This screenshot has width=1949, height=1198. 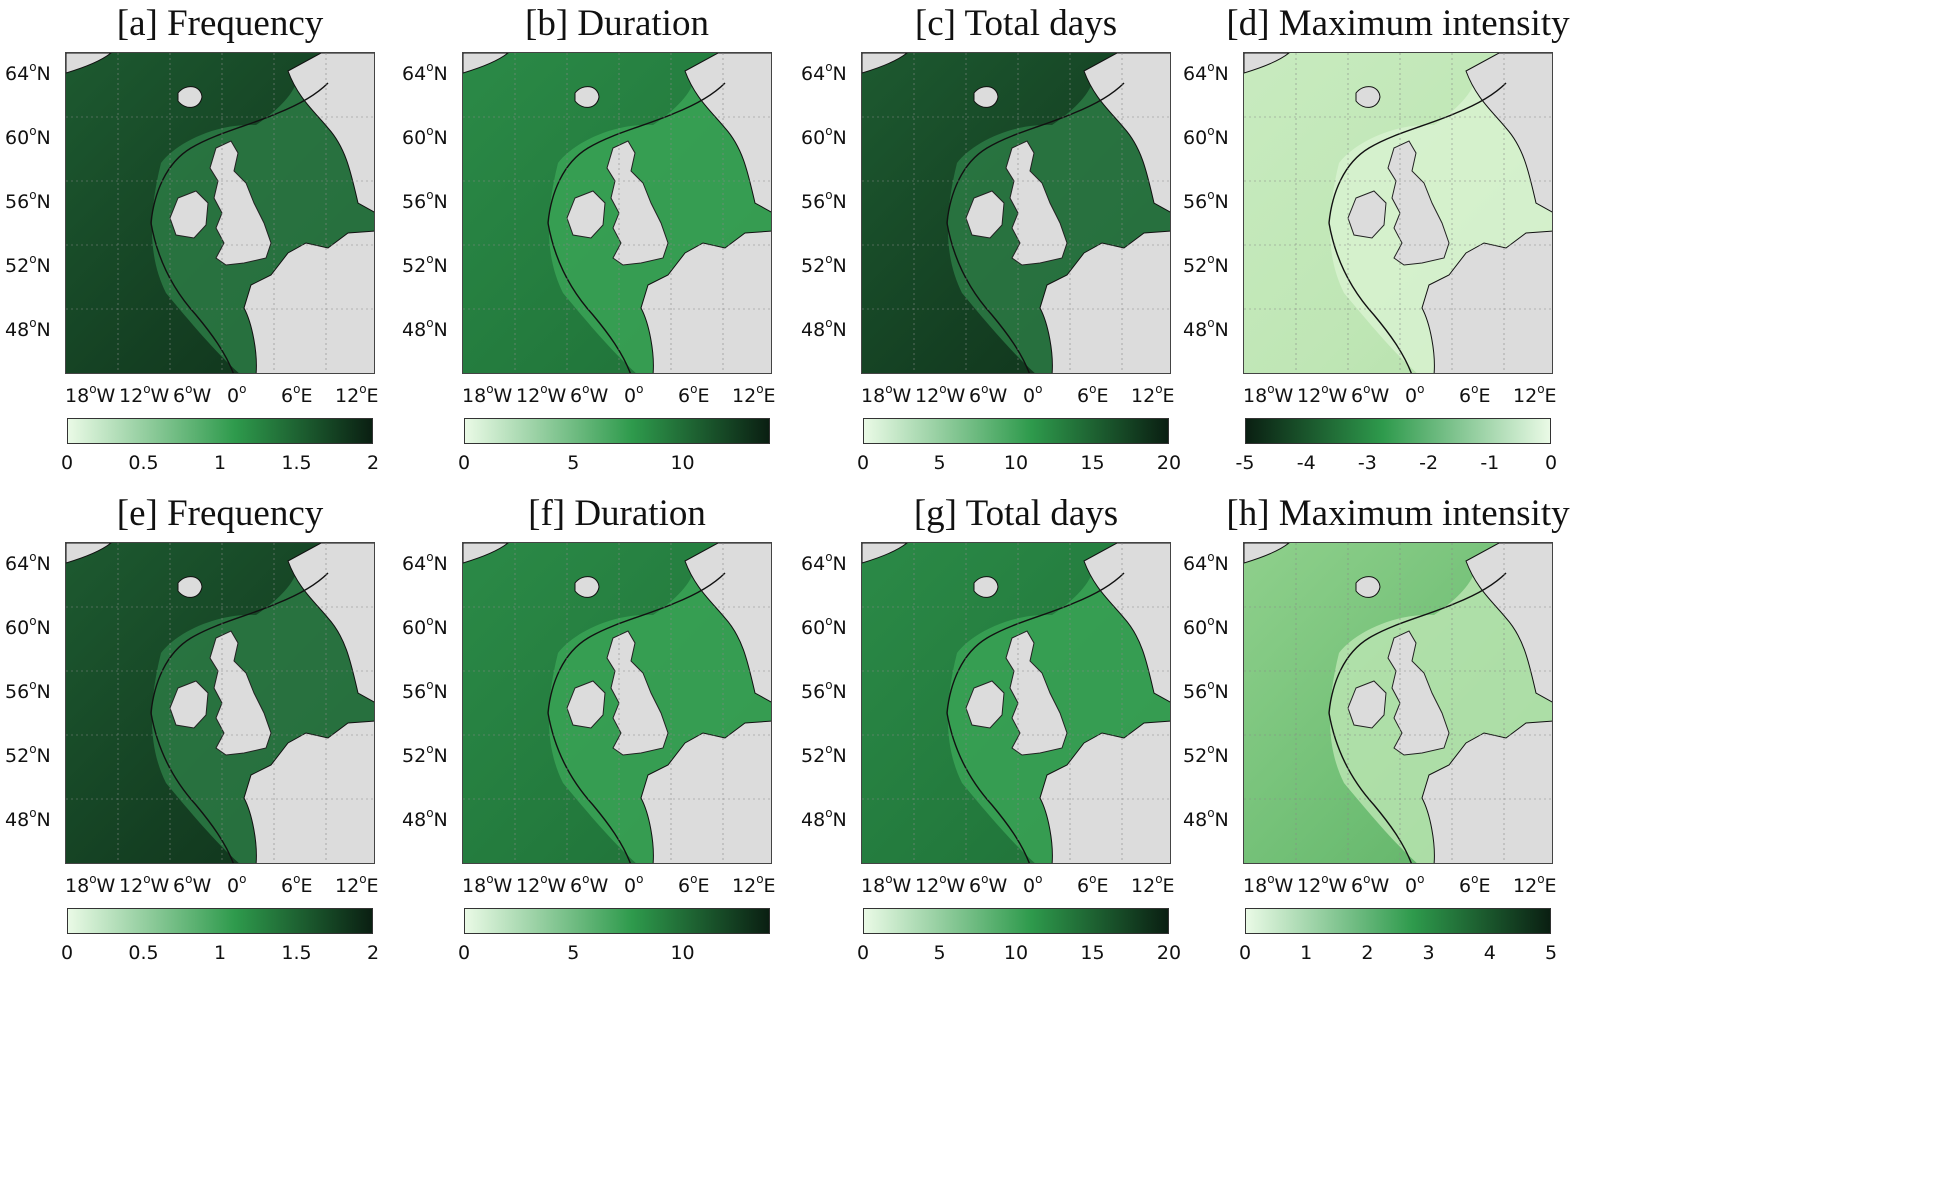 I want to click on colorbar-tick-label: 15, so click(x=1092, y=463).